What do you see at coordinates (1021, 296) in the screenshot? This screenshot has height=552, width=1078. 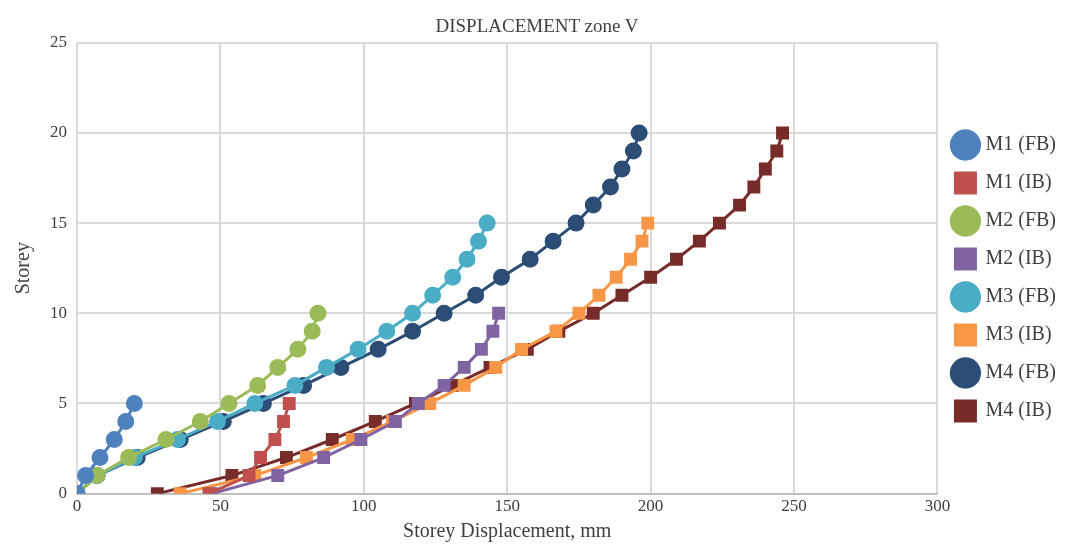 I see `legend-label: M3 (FB)` at bounding box center [1021, 296].